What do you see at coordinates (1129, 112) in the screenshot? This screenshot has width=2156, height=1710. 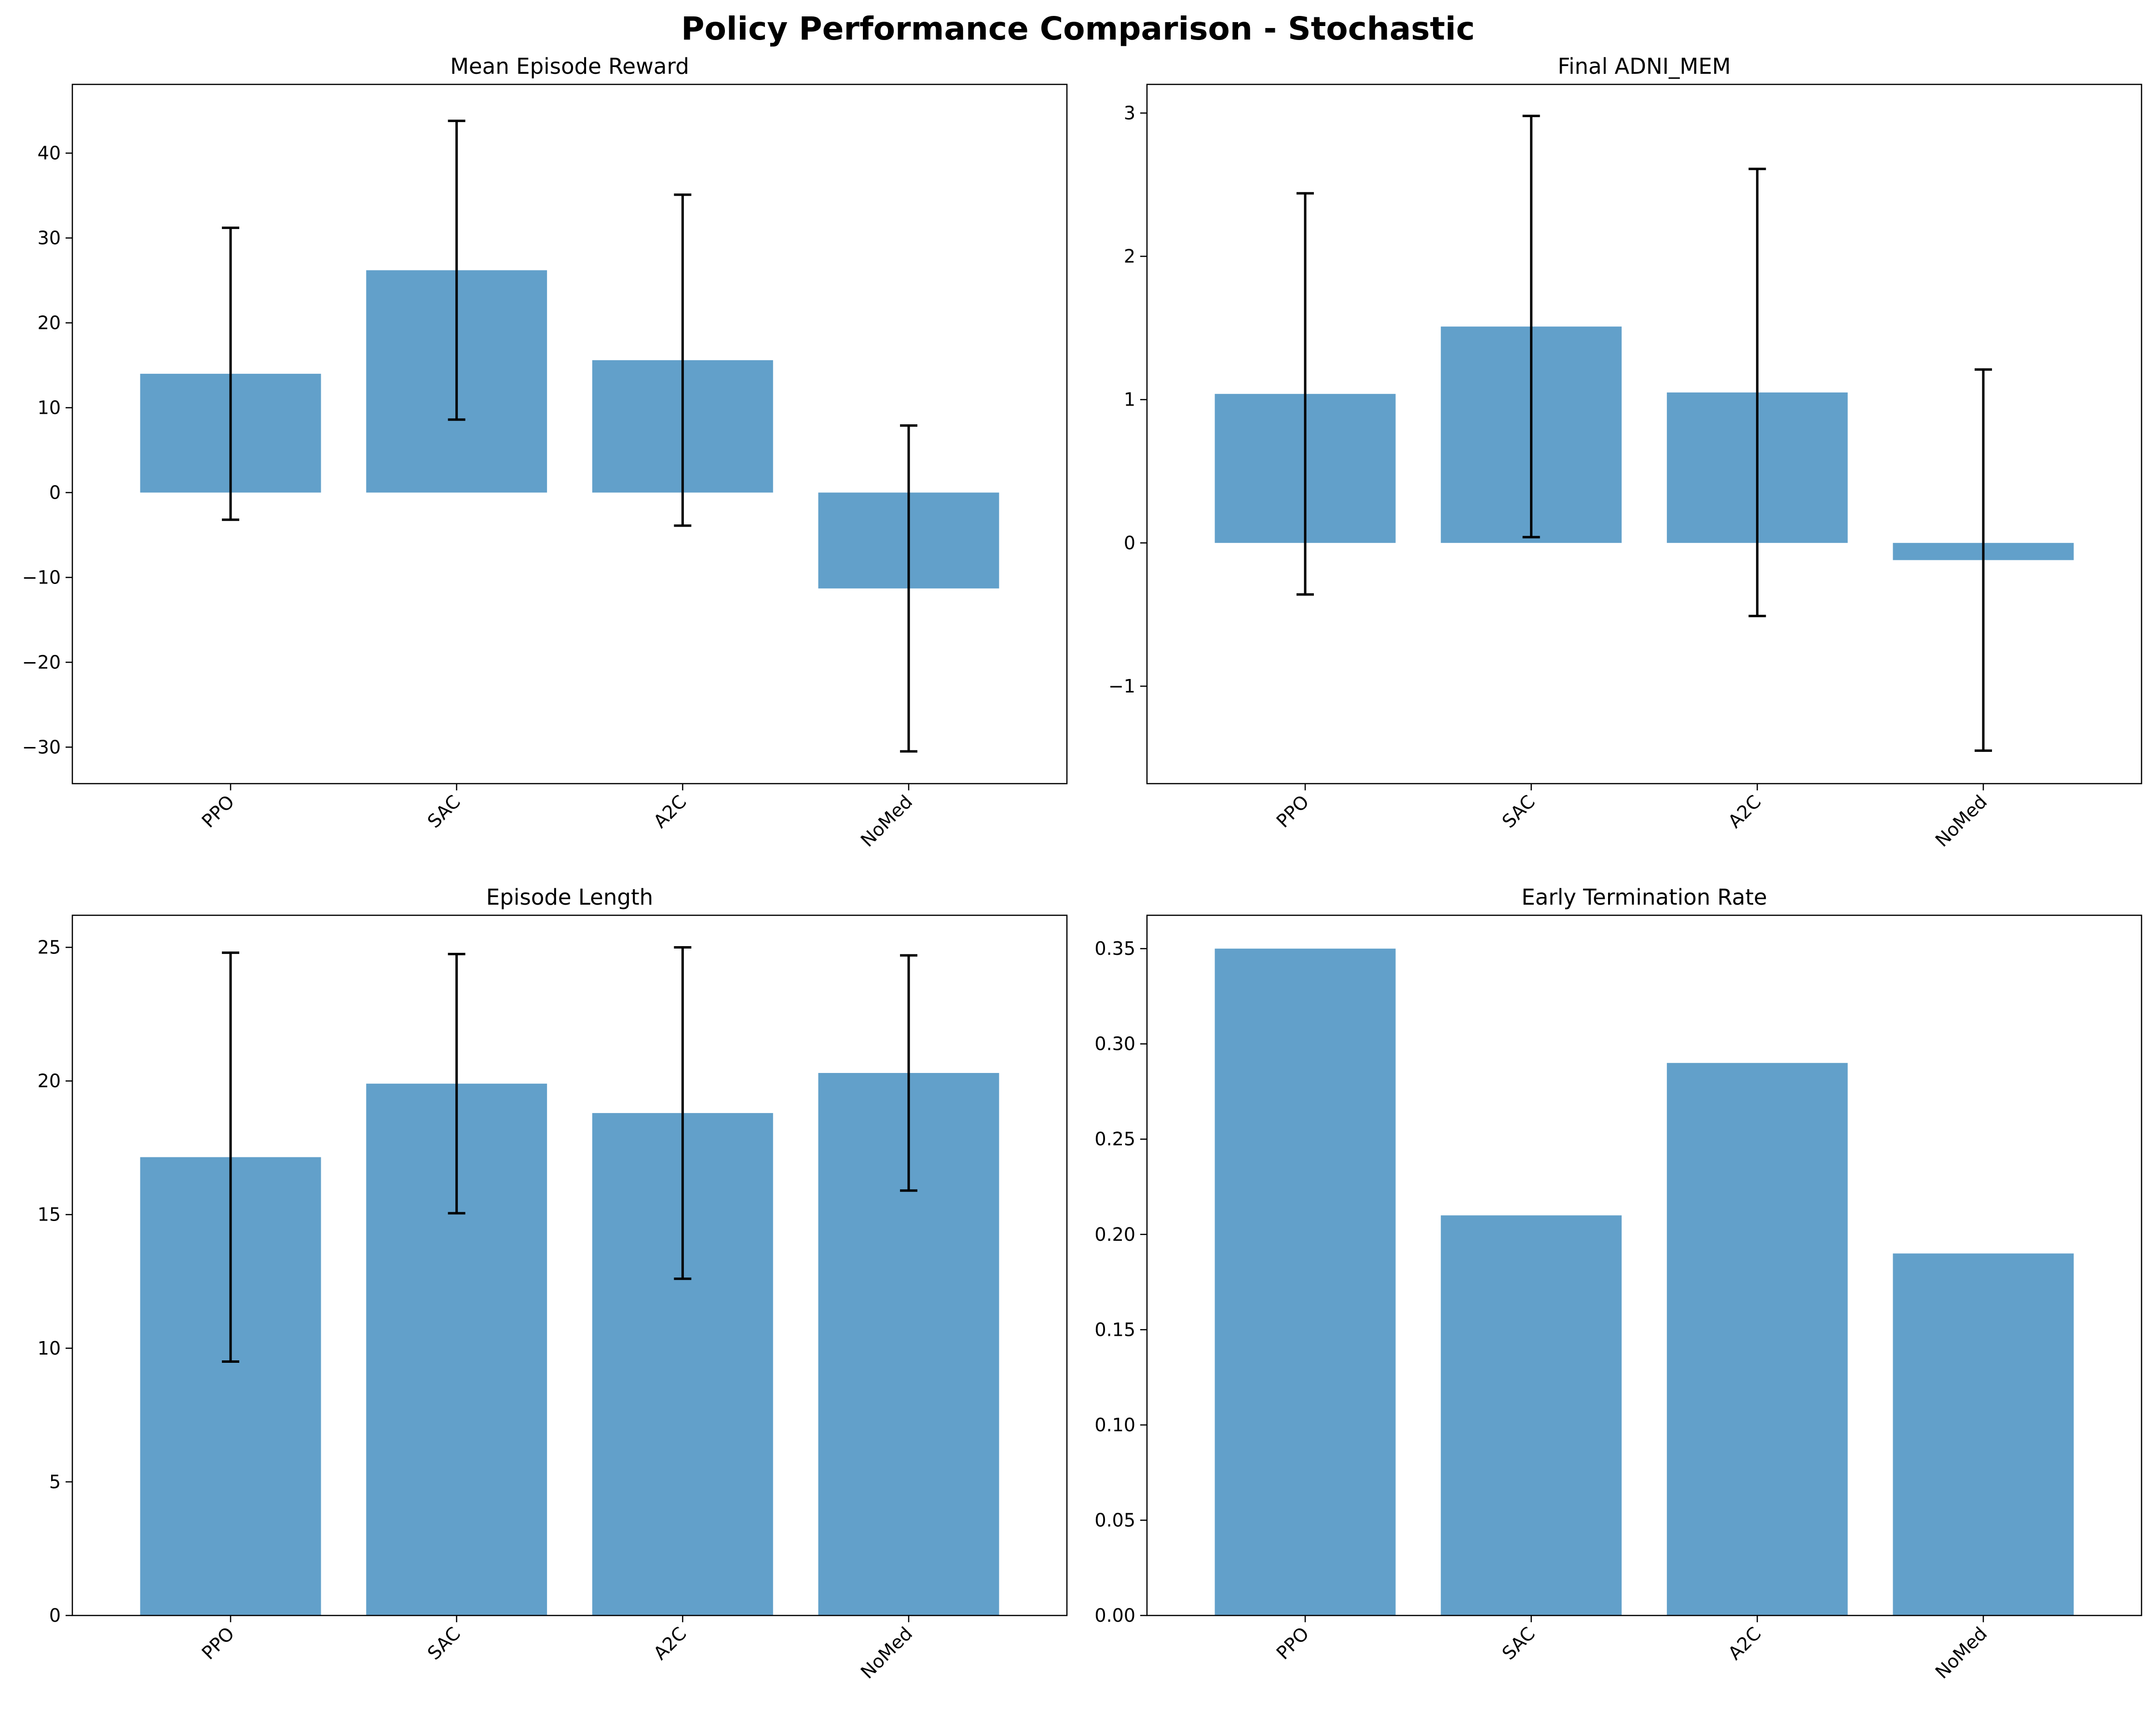 I see `y-tick-label: 3` at bounding box center [1129, 112].